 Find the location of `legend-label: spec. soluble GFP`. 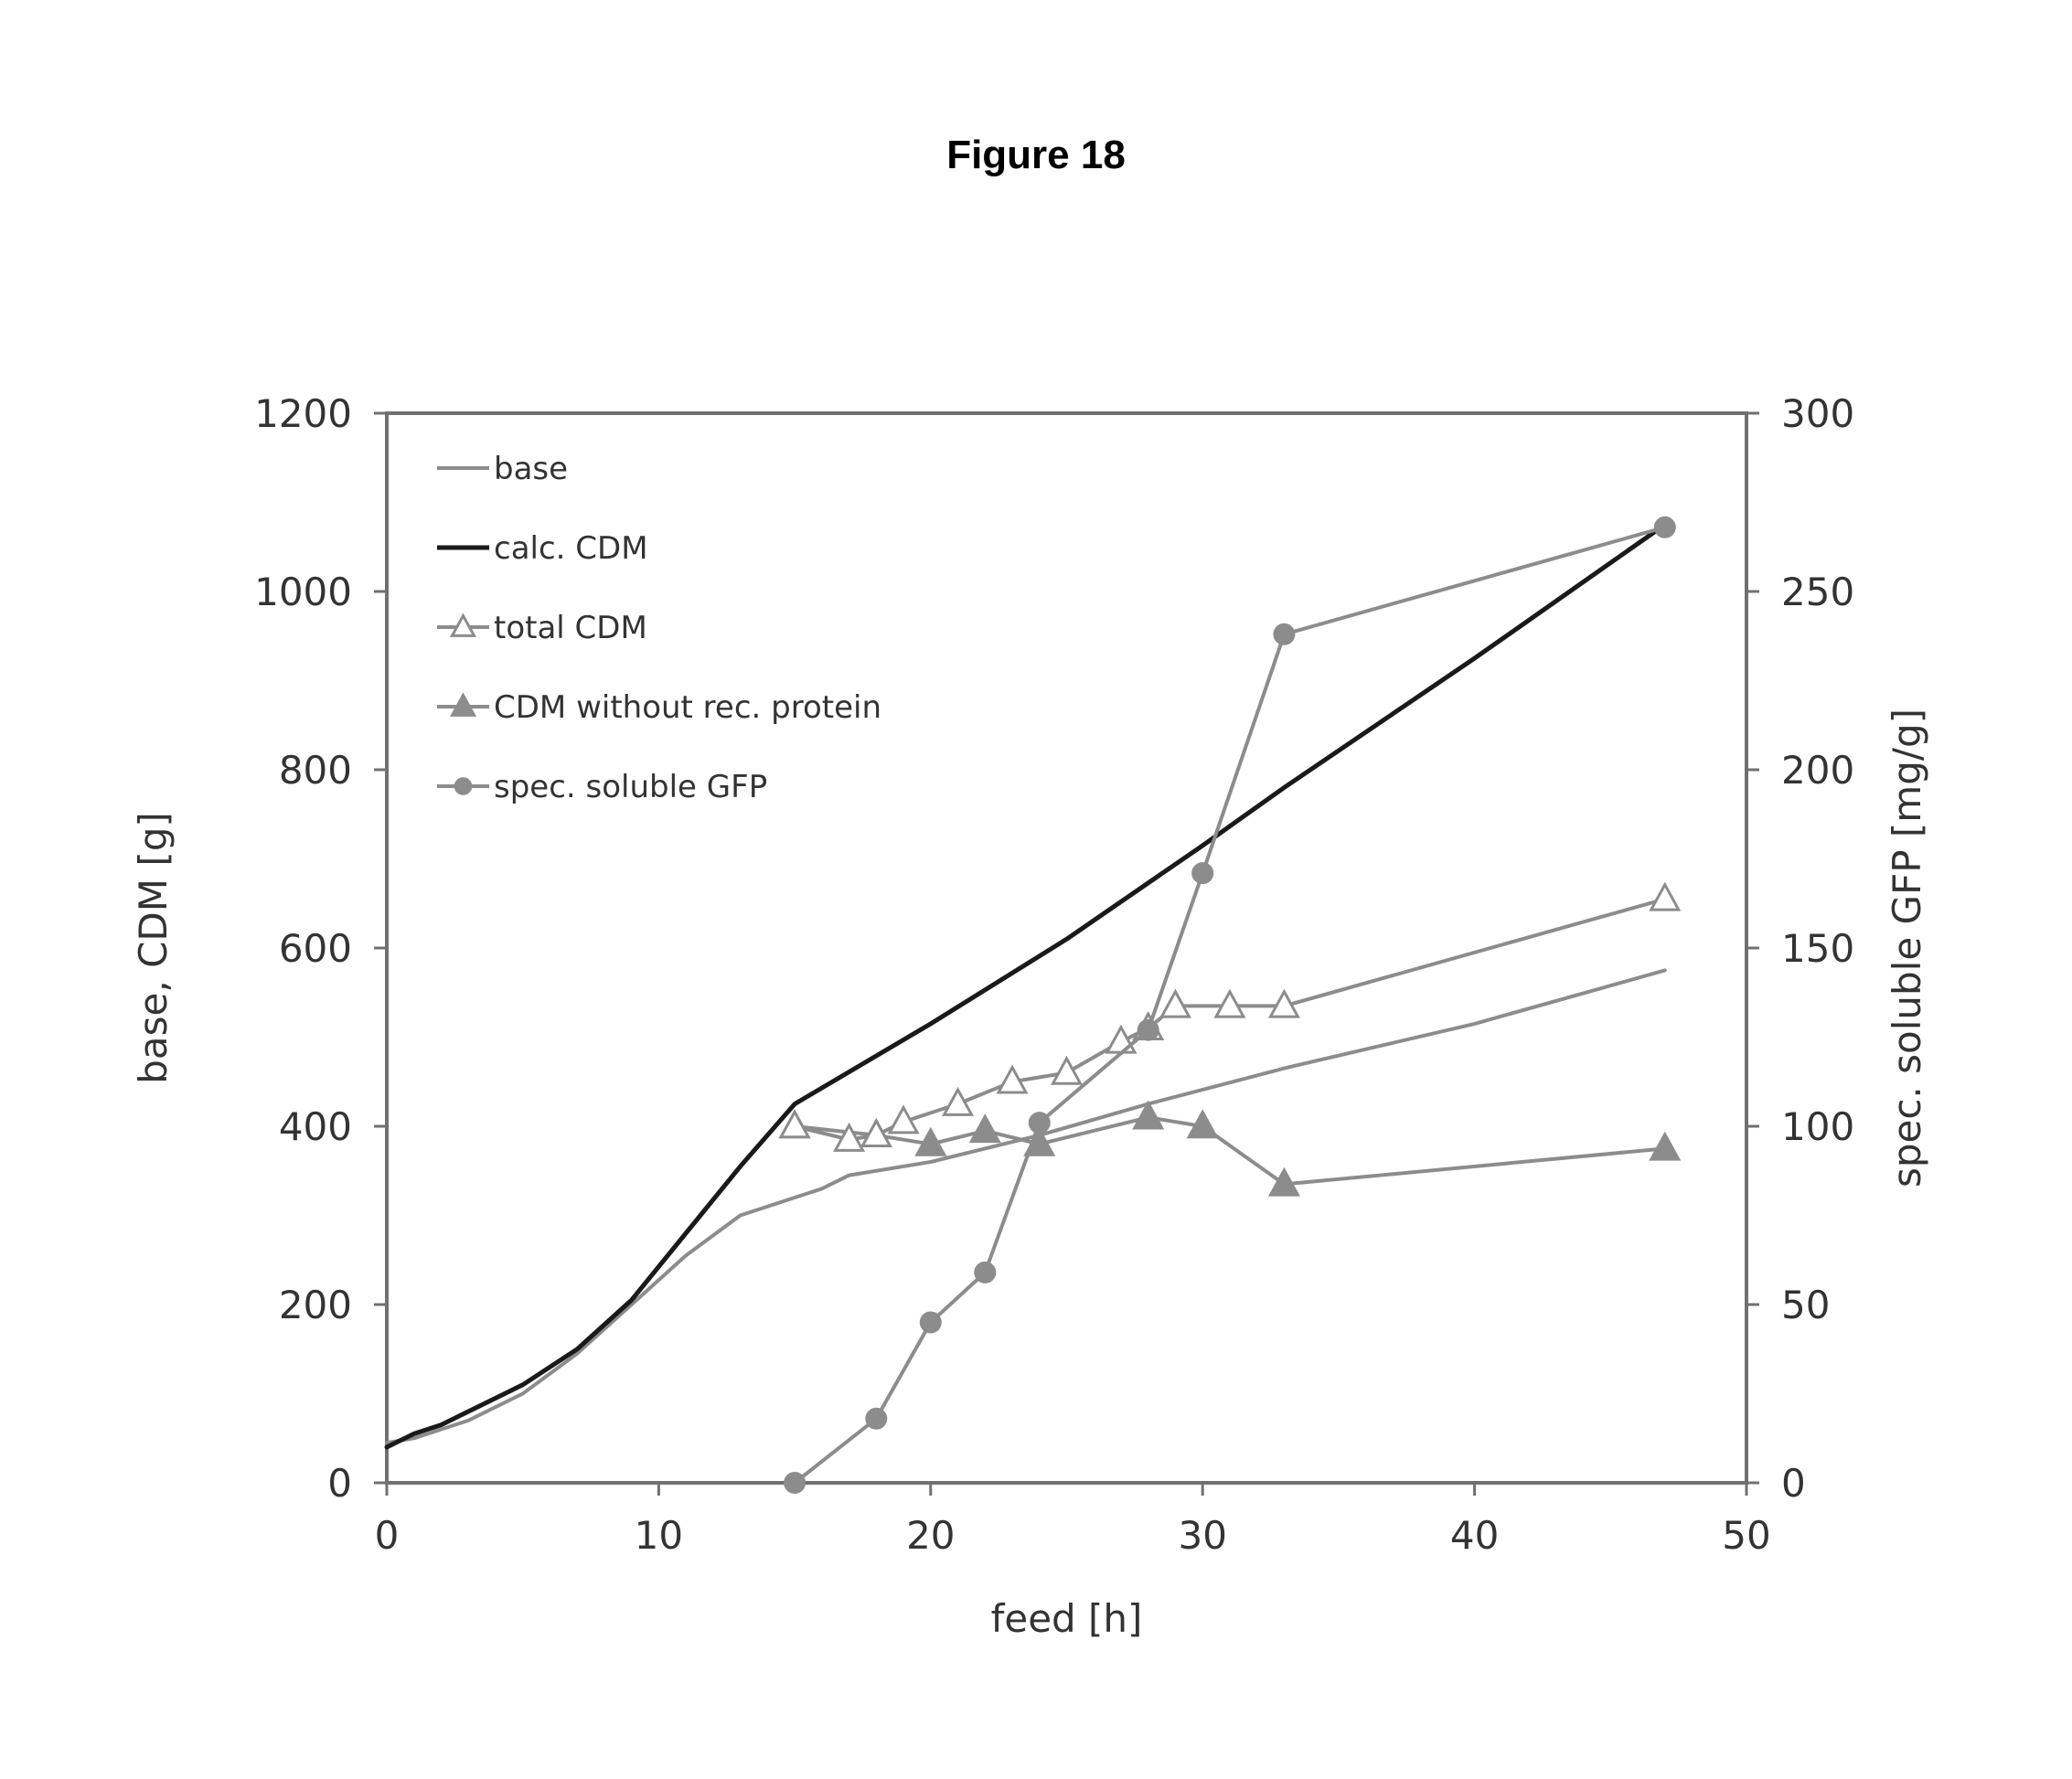

legend-label: spec. soluble GFP is located at coordinates (630, 787).